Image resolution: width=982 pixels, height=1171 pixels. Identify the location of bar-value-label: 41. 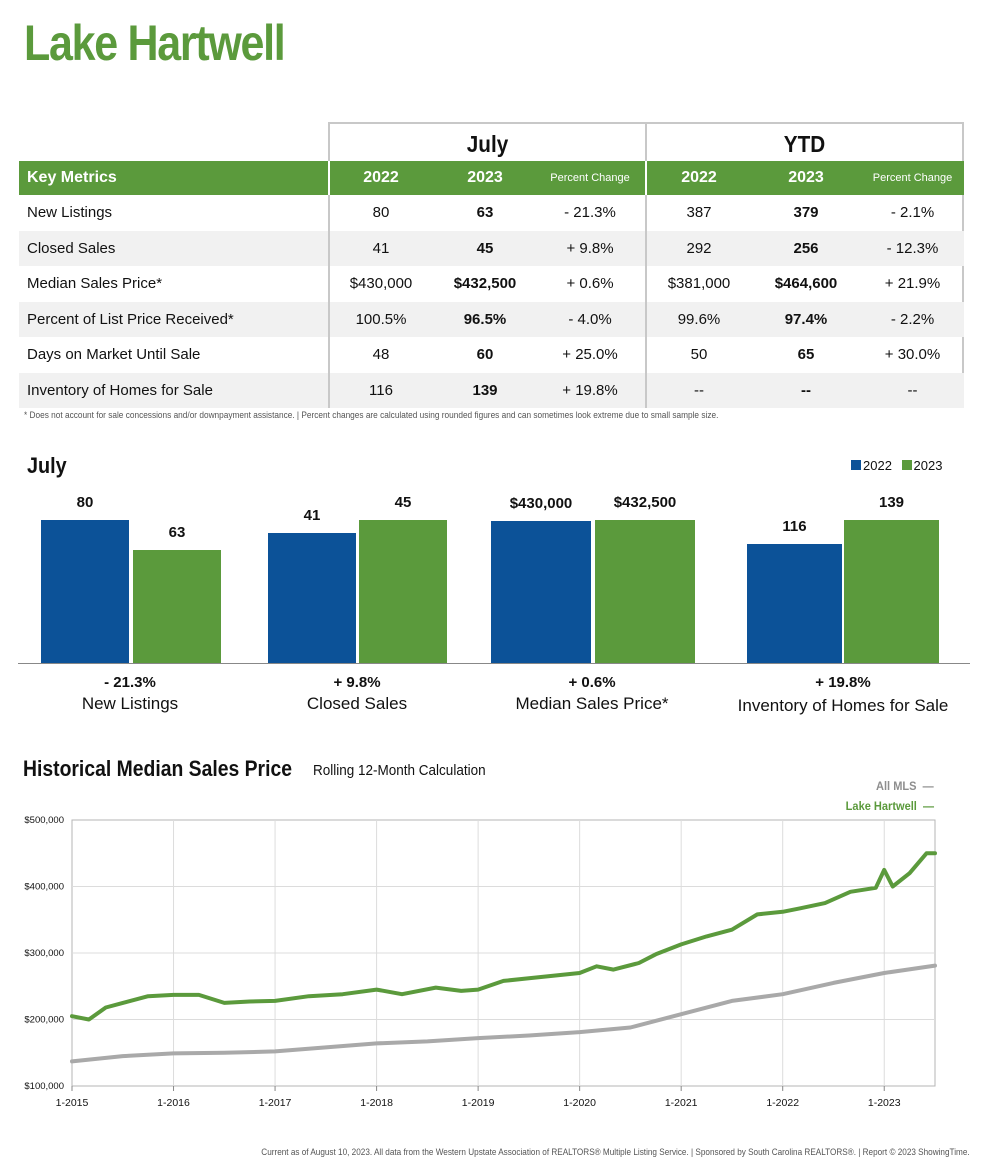
(312, 515).